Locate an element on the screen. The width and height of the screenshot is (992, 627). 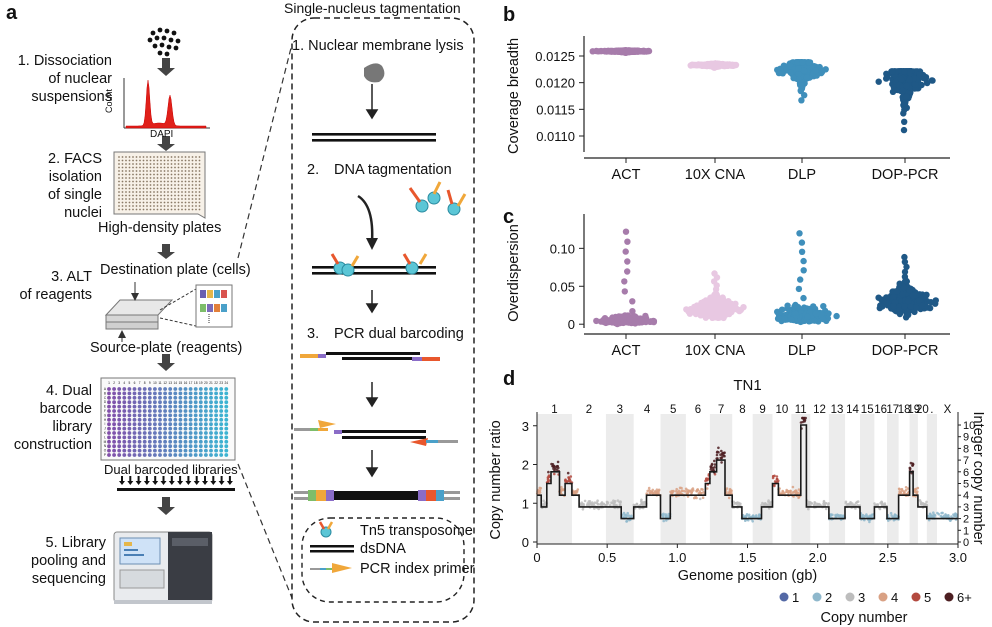
legend-dsdna-label: dsDNA is located at coordinates (383, 549).